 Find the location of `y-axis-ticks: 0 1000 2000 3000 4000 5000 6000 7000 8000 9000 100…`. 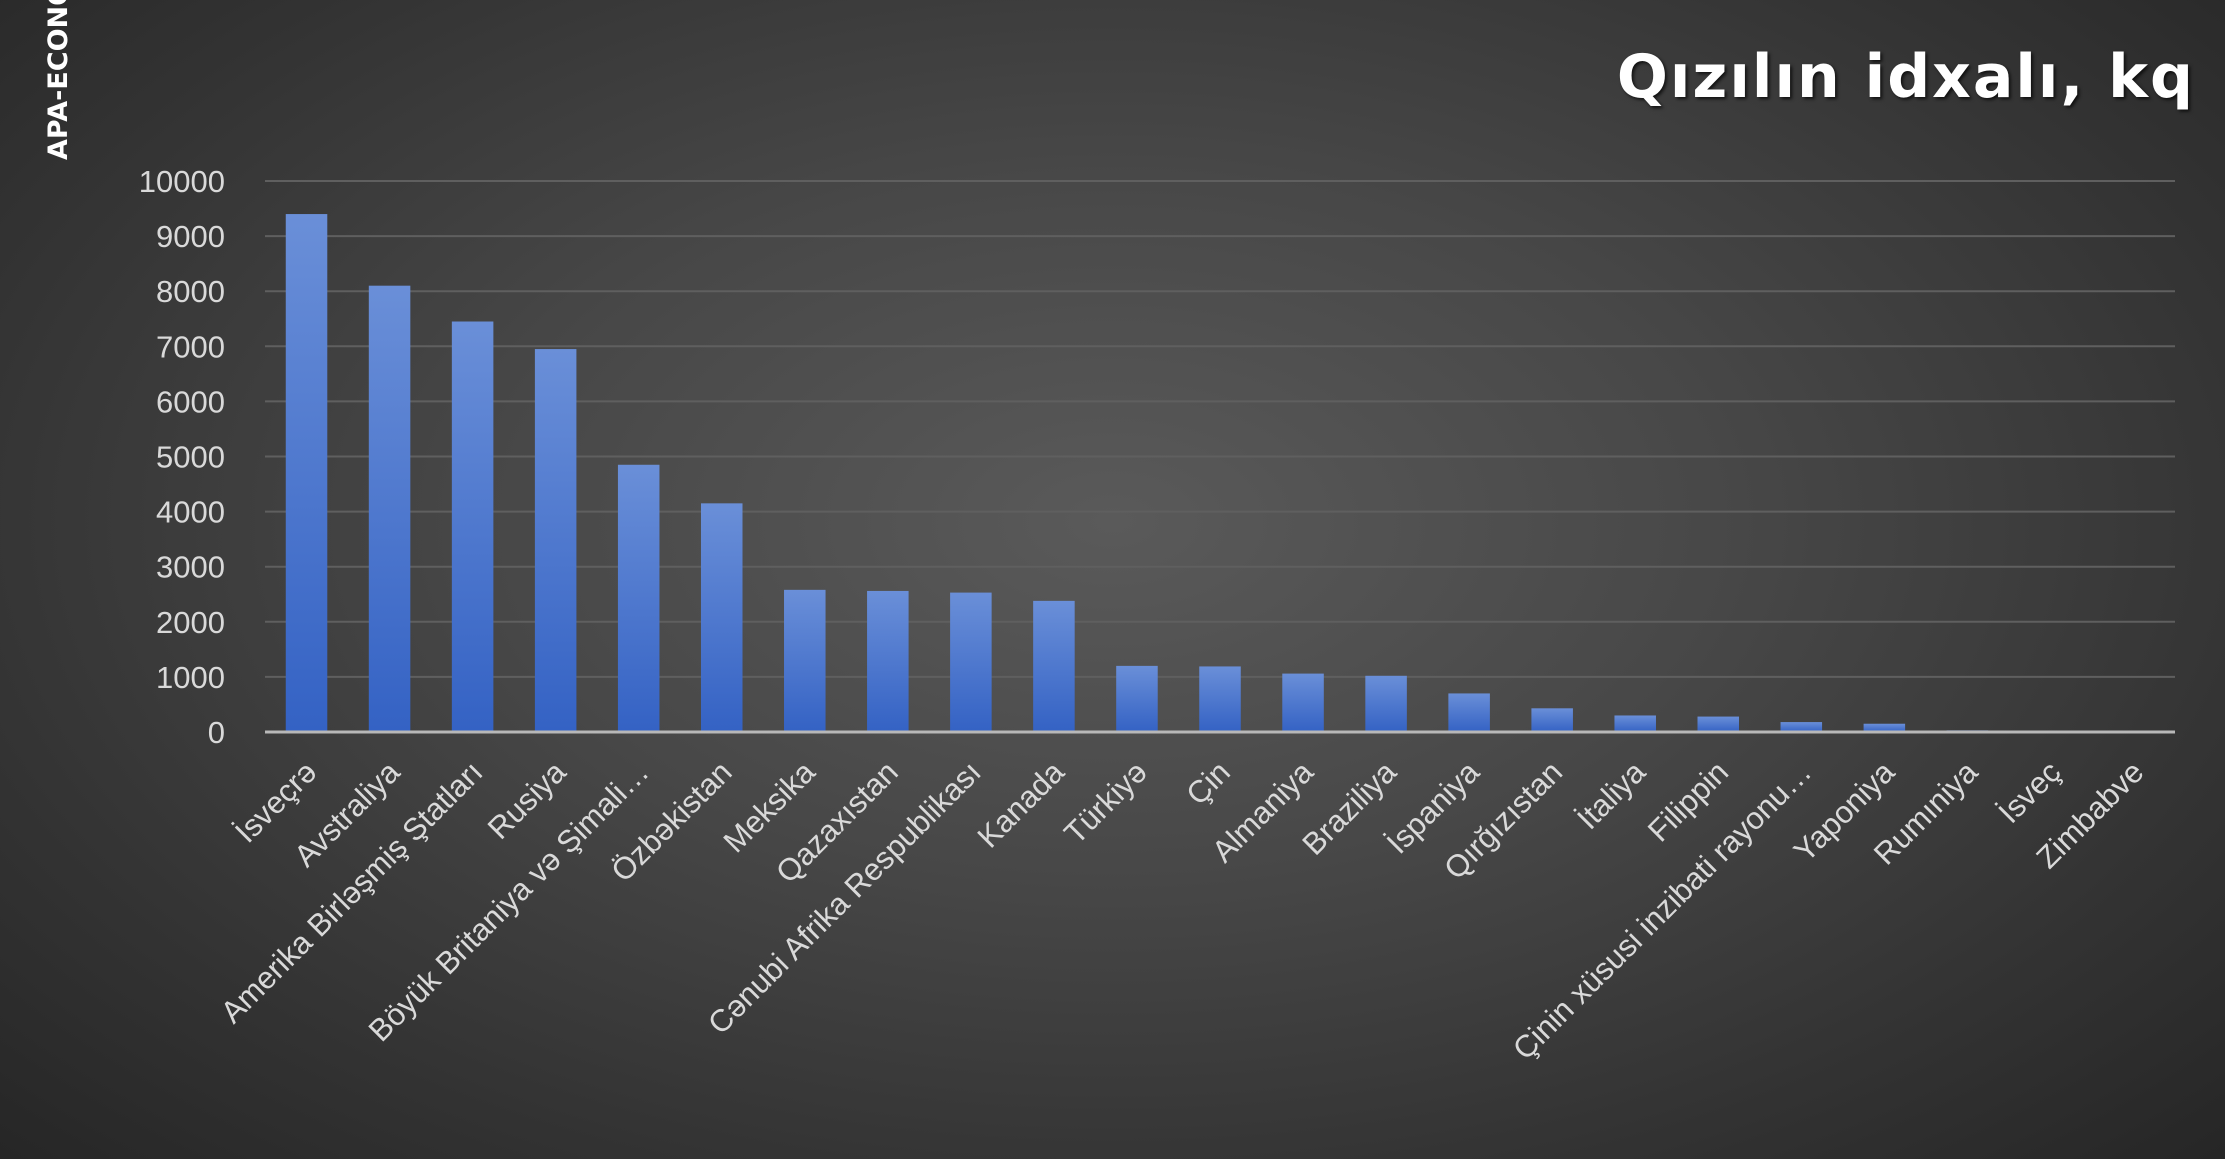

y-axis-ticks: 0 1000 2000 3000 4000 5000 6000 7000 8000 9000 100… is located at coordinates (182, 457).